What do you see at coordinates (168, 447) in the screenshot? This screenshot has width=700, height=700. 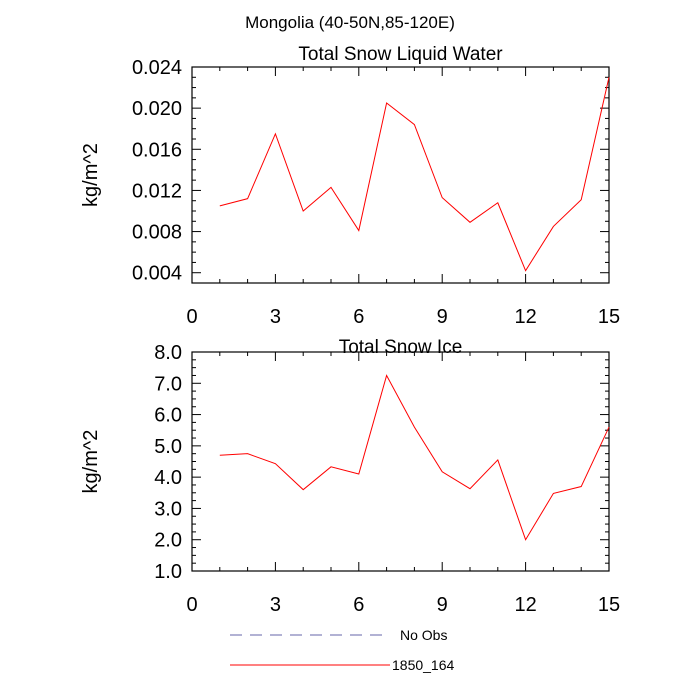 I see `y-tick-label: 5.0` at bounding box center [168, 447].